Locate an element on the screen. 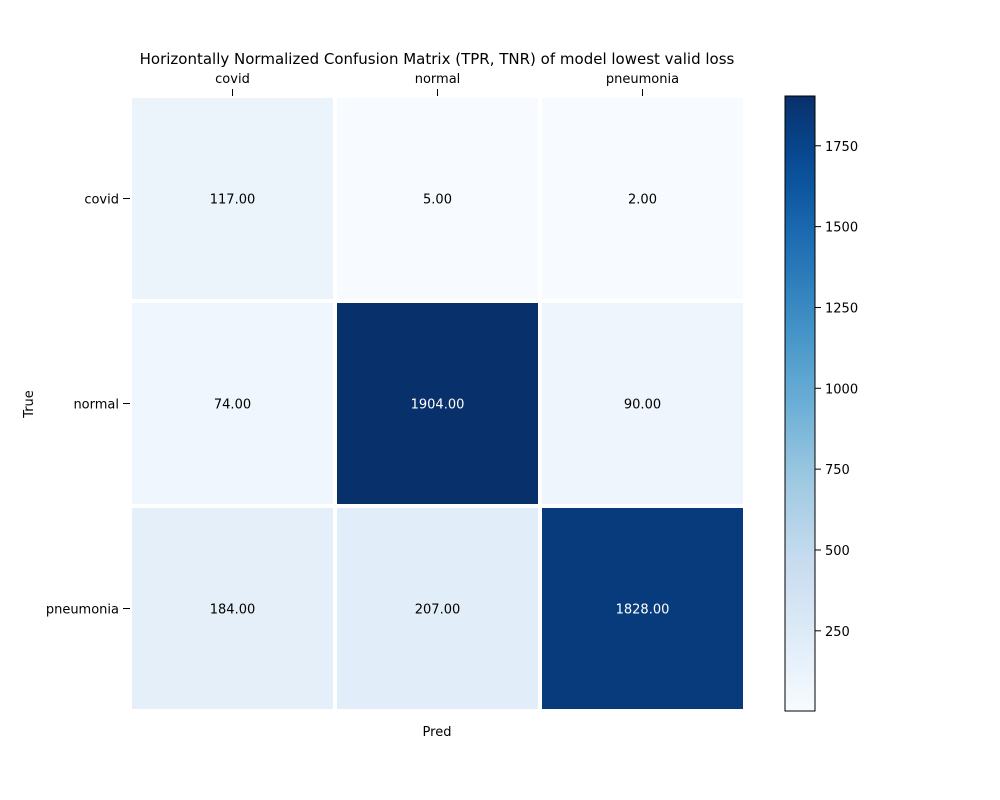  colorbar-tick-label: 500 is located at coordinates (837, 551).